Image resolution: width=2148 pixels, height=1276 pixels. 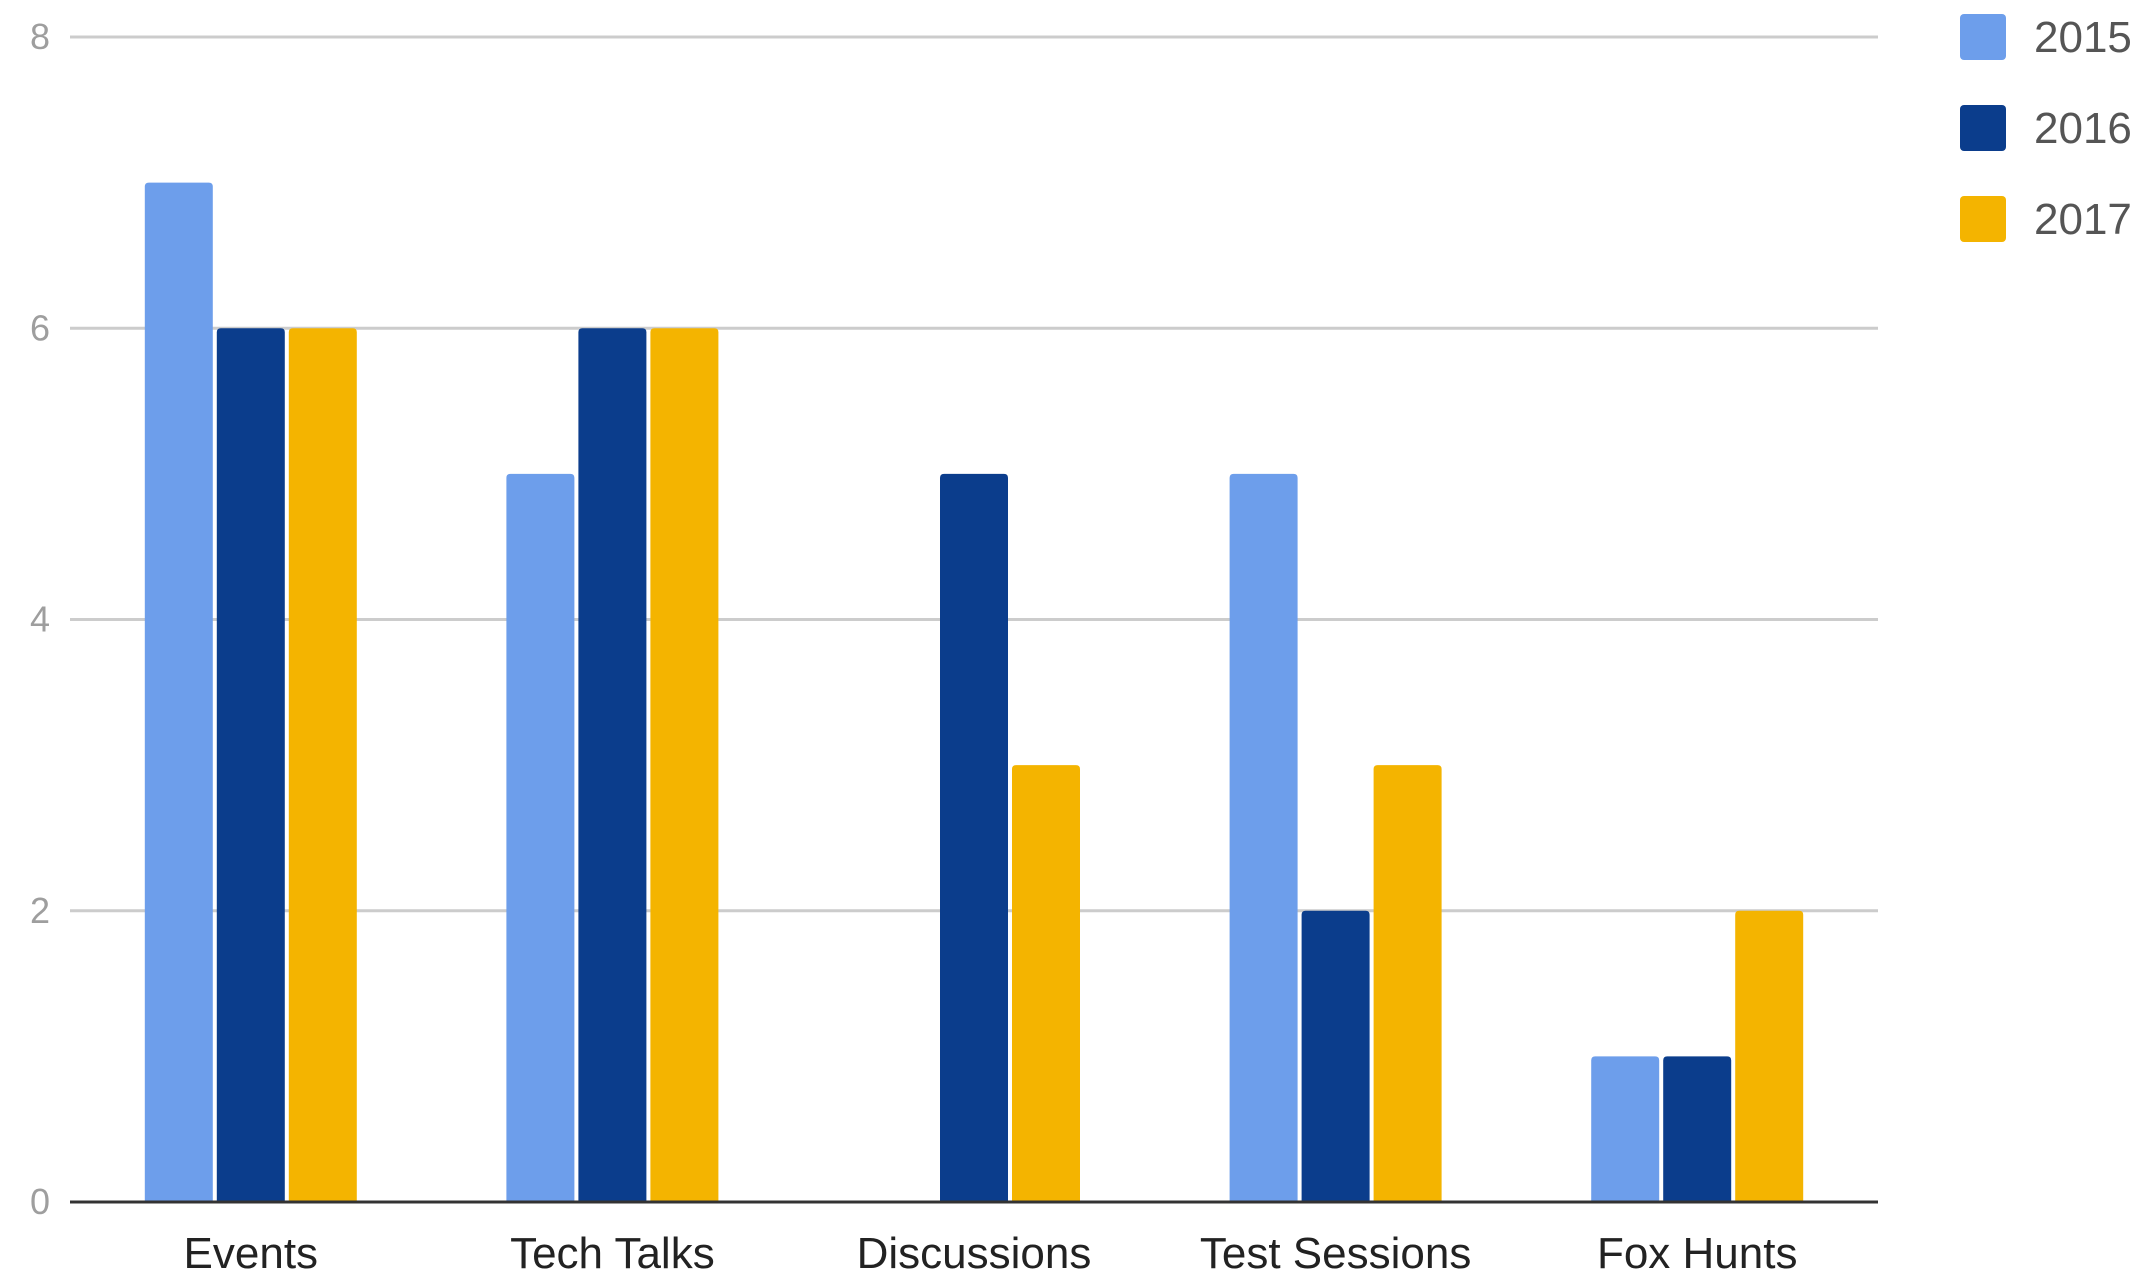 I want to click on bar-discussions-2016, so click(x=974, y=837).